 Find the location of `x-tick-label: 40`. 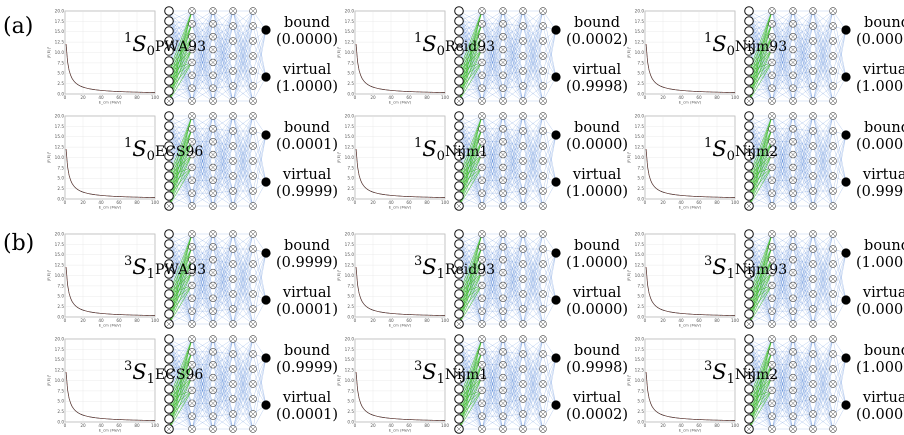

x-tick-label: 40 is located at coordinates (101, 97).